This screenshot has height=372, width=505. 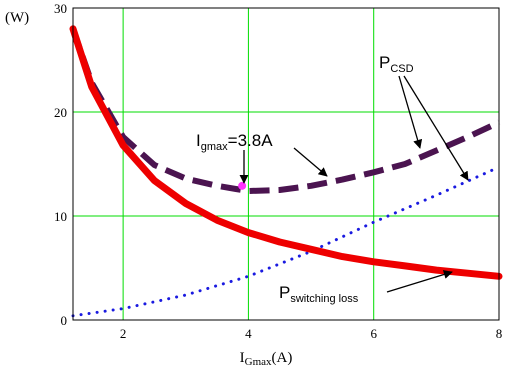 I want to click on annotation-p-switching-loss: Pswitching loss, so click(x=319, y=294).